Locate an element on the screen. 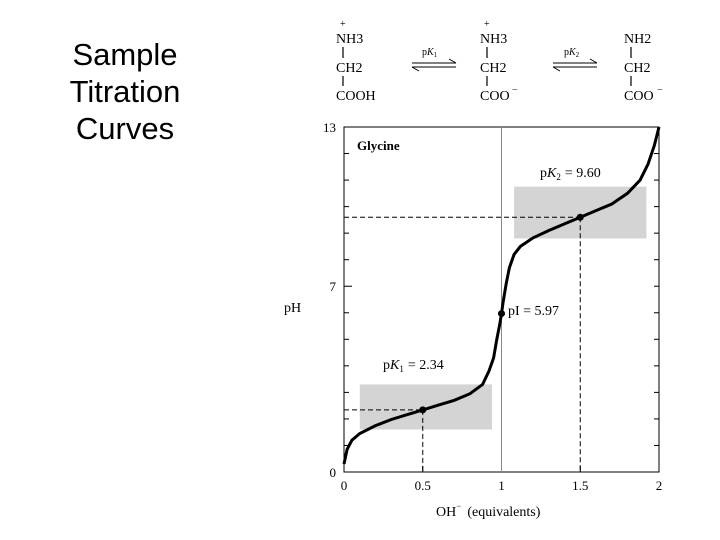 The height and width of the screenshot is (540, 720). species-1: + NH3 CH2 COOH is located at coordinates (356, 61).